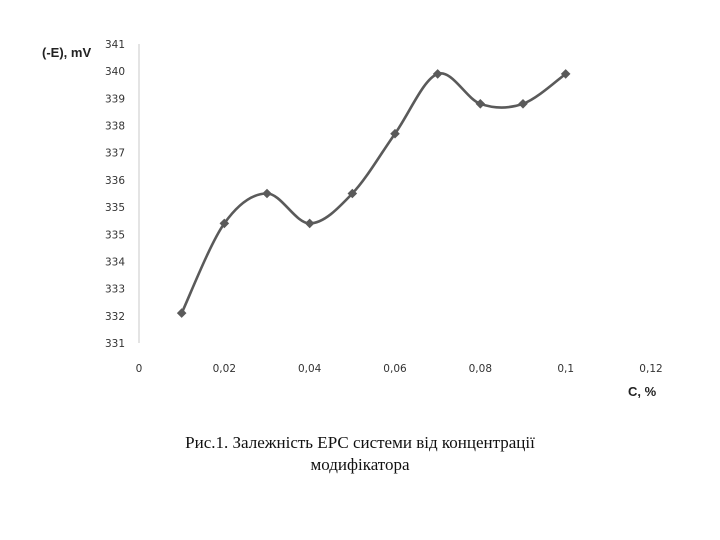 The height and width of the screenshot is (540, 720). I want to click on y-axis-label: (-E), mV, so click(66, 52).